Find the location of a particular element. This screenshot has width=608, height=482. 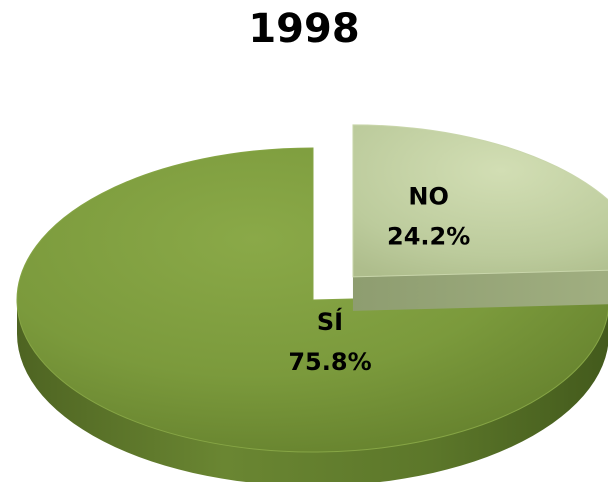

chart-title: 1998 is located at coordinates (303, 29).